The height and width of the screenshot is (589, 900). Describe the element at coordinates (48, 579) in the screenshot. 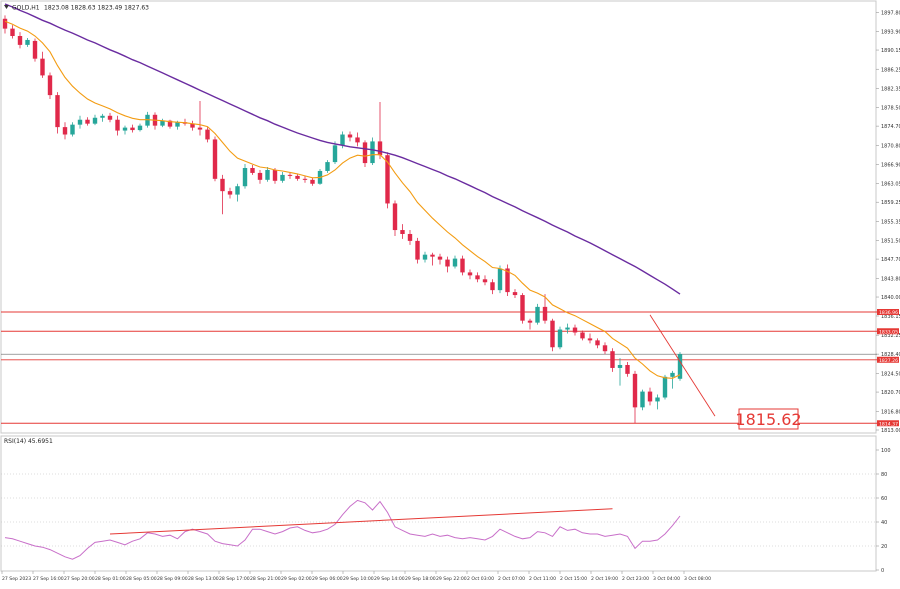

I see `time-tick-label: 27 Sep 16:00` at that location.